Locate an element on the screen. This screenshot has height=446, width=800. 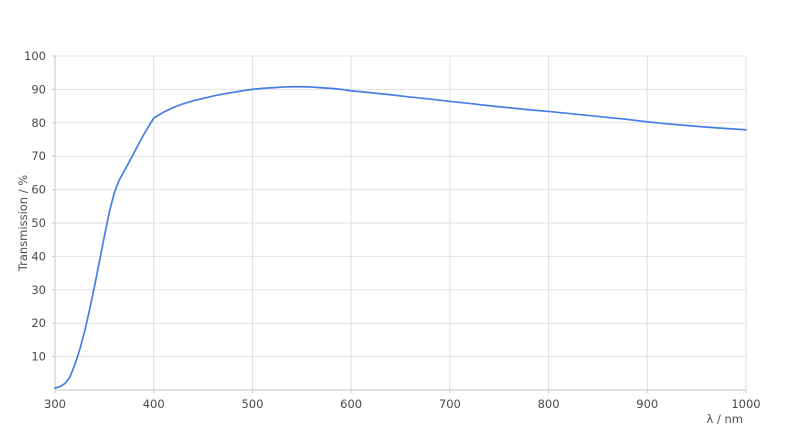
y-tick-label: 50 is located at coordinates (38, 223).